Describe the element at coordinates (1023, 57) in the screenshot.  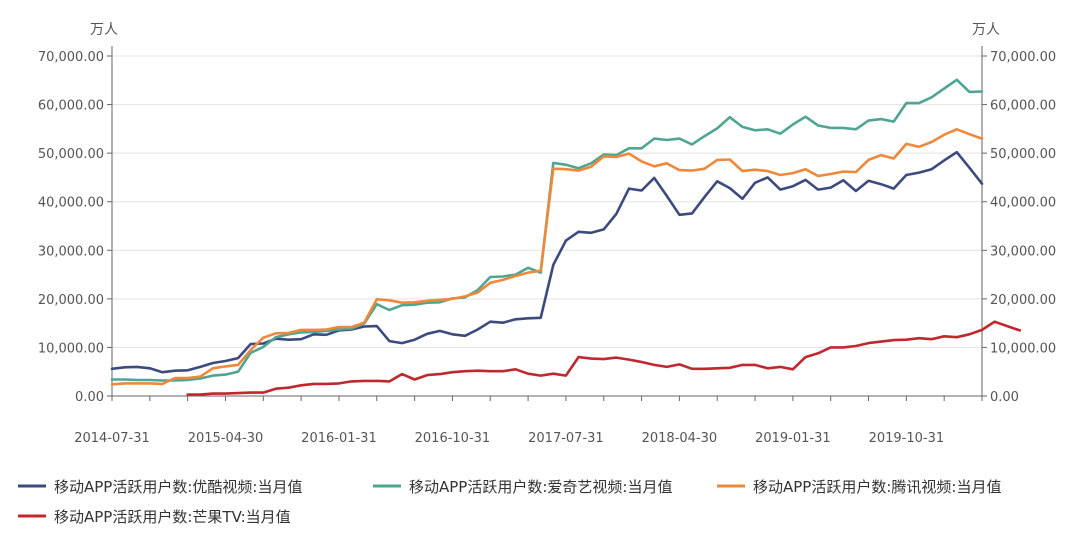
I see `right-tick-label: 70,000.00` at that location.